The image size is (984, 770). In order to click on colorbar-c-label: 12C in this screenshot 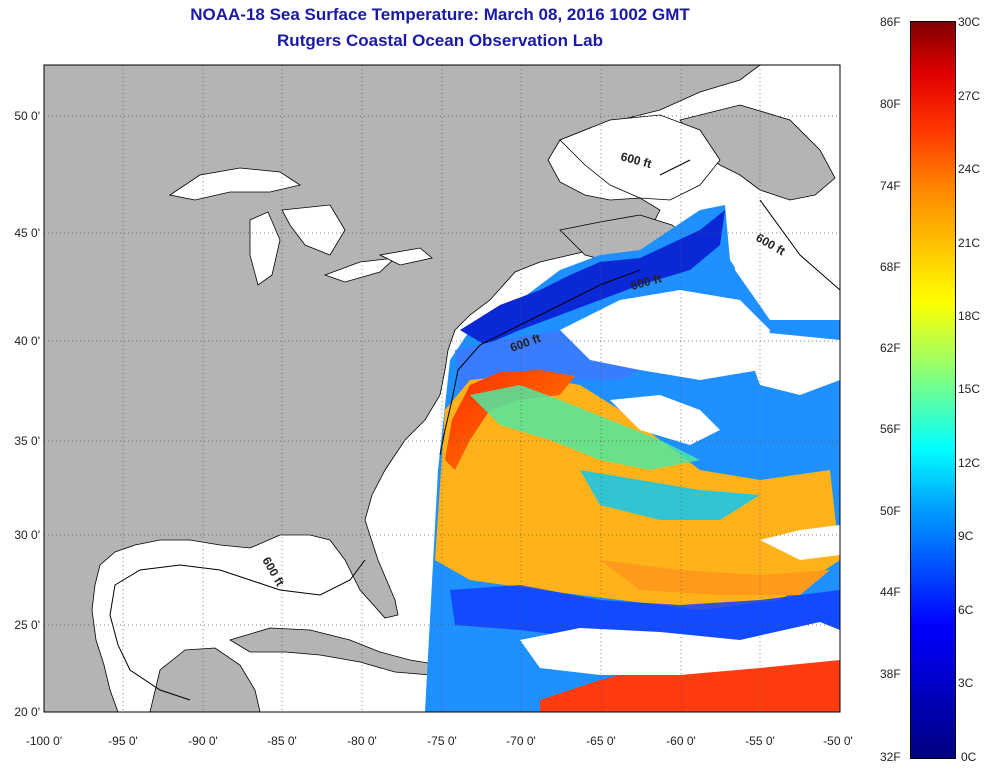, I will do `click(969, 463)`.